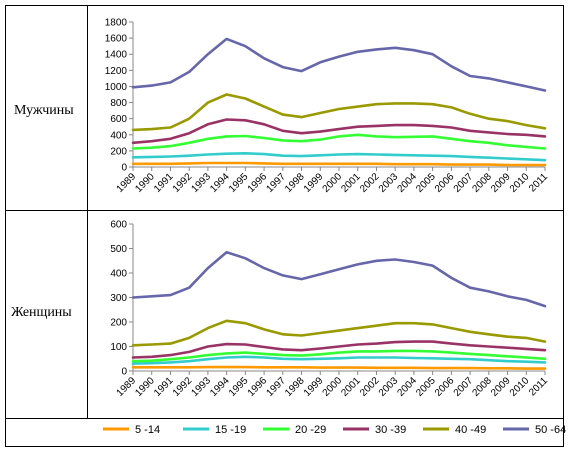 This screenshot has width=570, height=457. What do you see at coordinates (116, 23) in the screenshot?
I see `y-tick-label: 1800` at bounding box center [116, 23].